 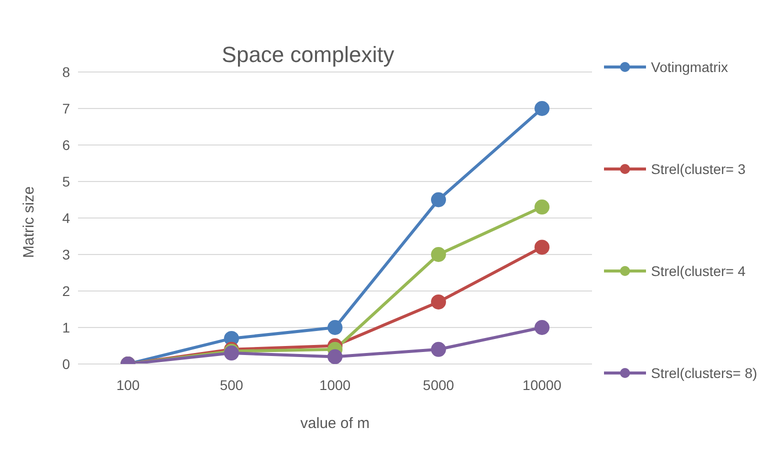 What do you see at coordinates (308, 54) in the screenshot?
I see `chart-title: Space complexity` at bounding box center [308, 54].